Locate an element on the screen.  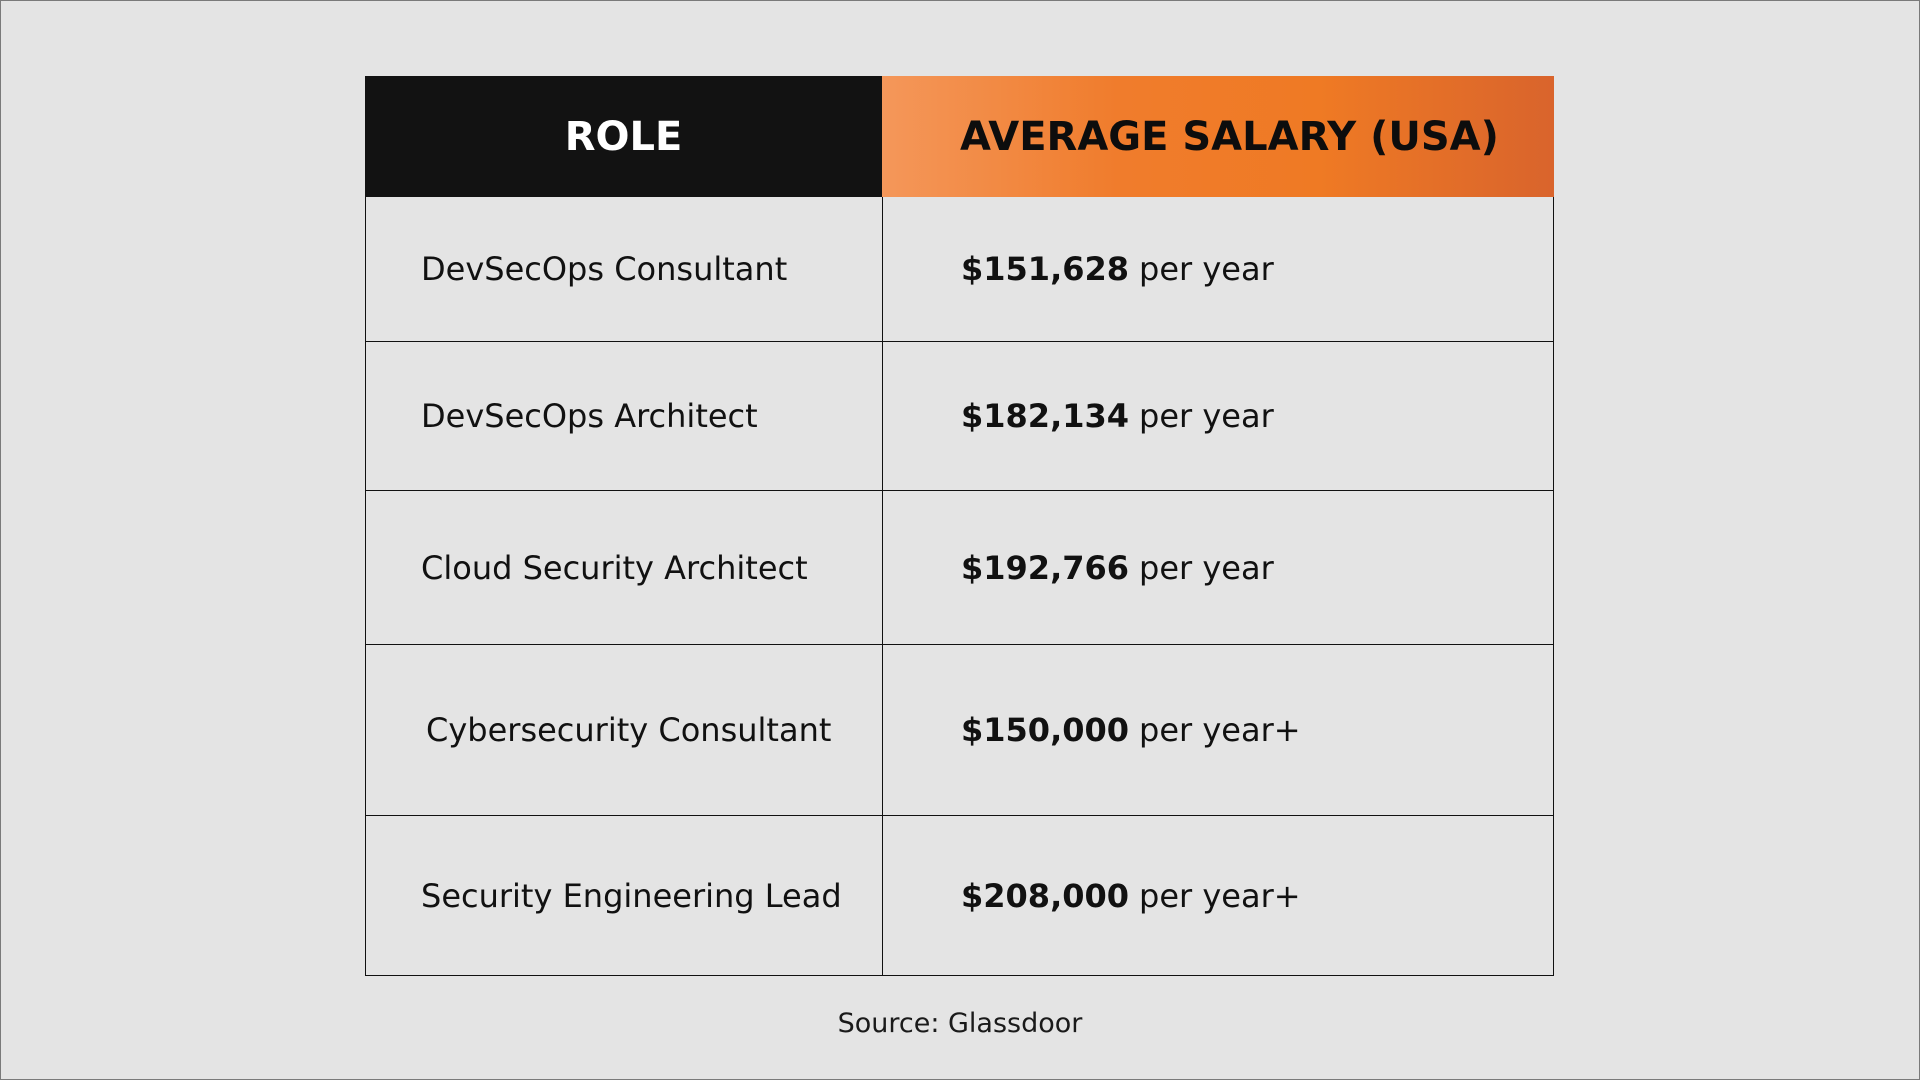
role-cell: Cloud Security Architect is located at coordinates (624, 567).